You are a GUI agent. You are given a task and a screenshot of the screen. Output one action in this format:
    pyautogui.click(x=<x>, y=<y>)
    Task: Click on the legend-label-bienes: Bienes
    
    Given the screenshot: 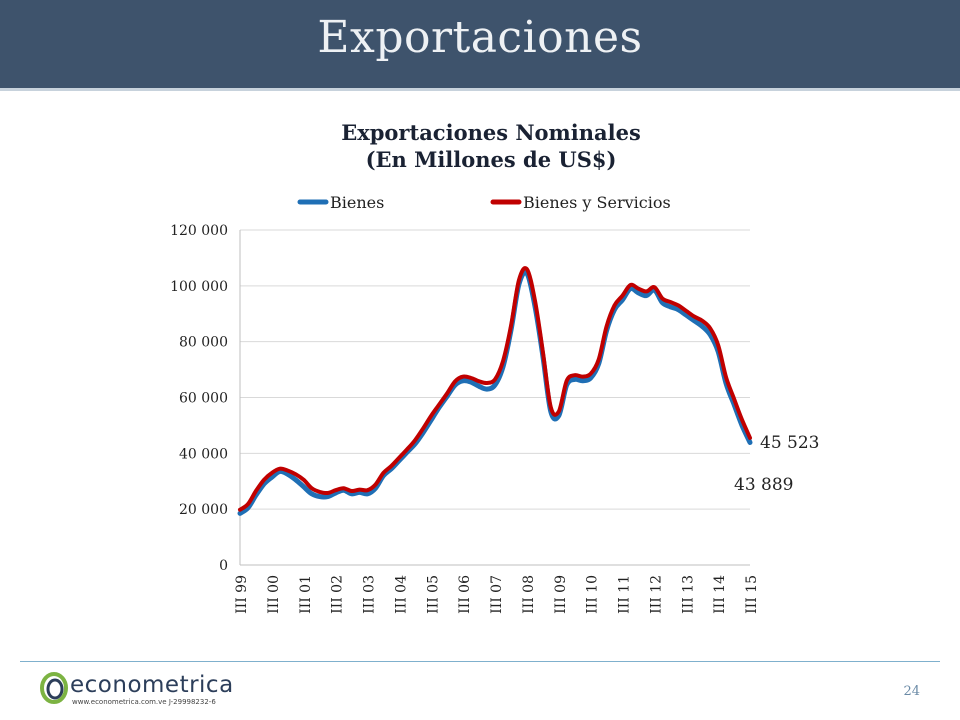 What is the action you would take?
    pyautogui.click(x=357, y=202)
    